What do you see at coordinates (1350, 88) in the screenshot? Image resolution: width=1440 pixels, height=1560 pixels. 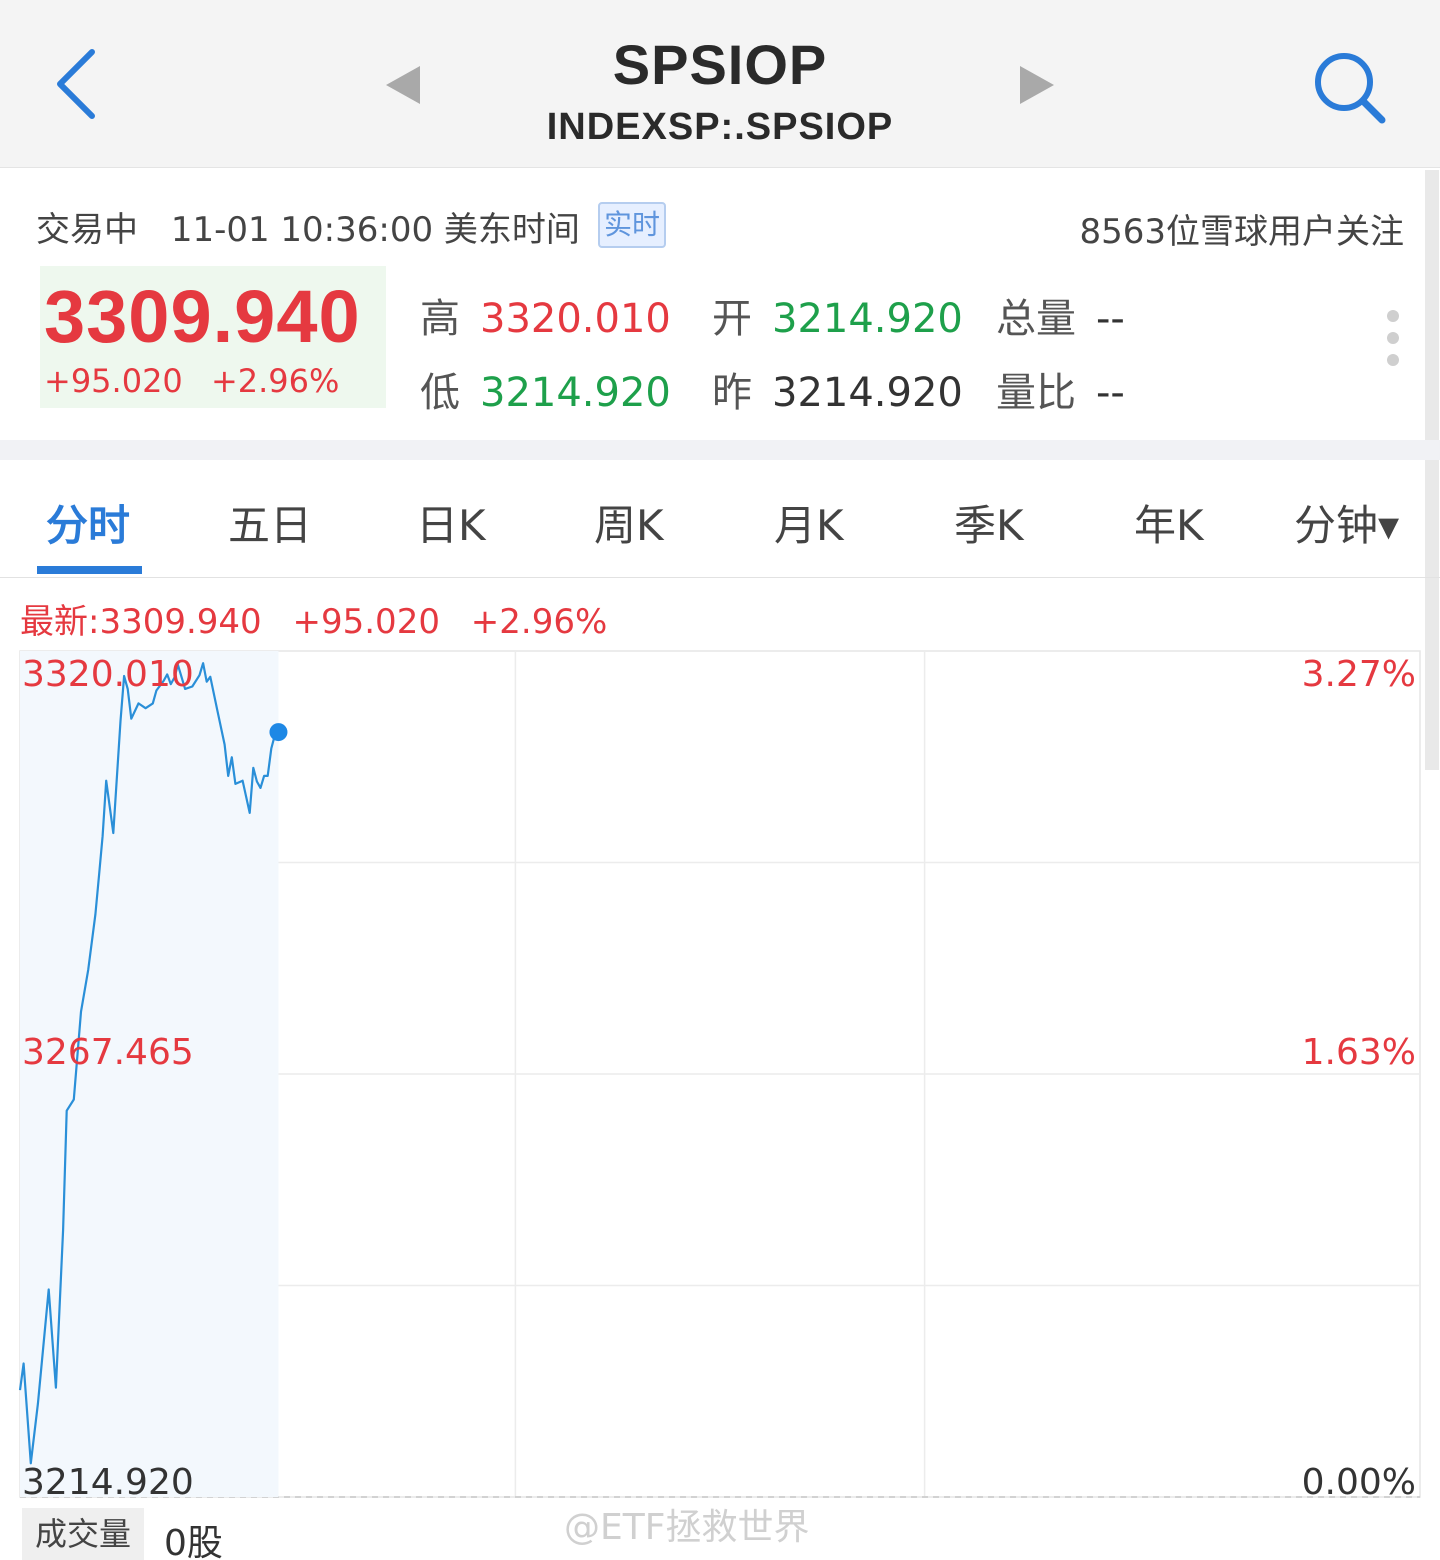 I see `search-icon` at bounding box center [1350, 88].